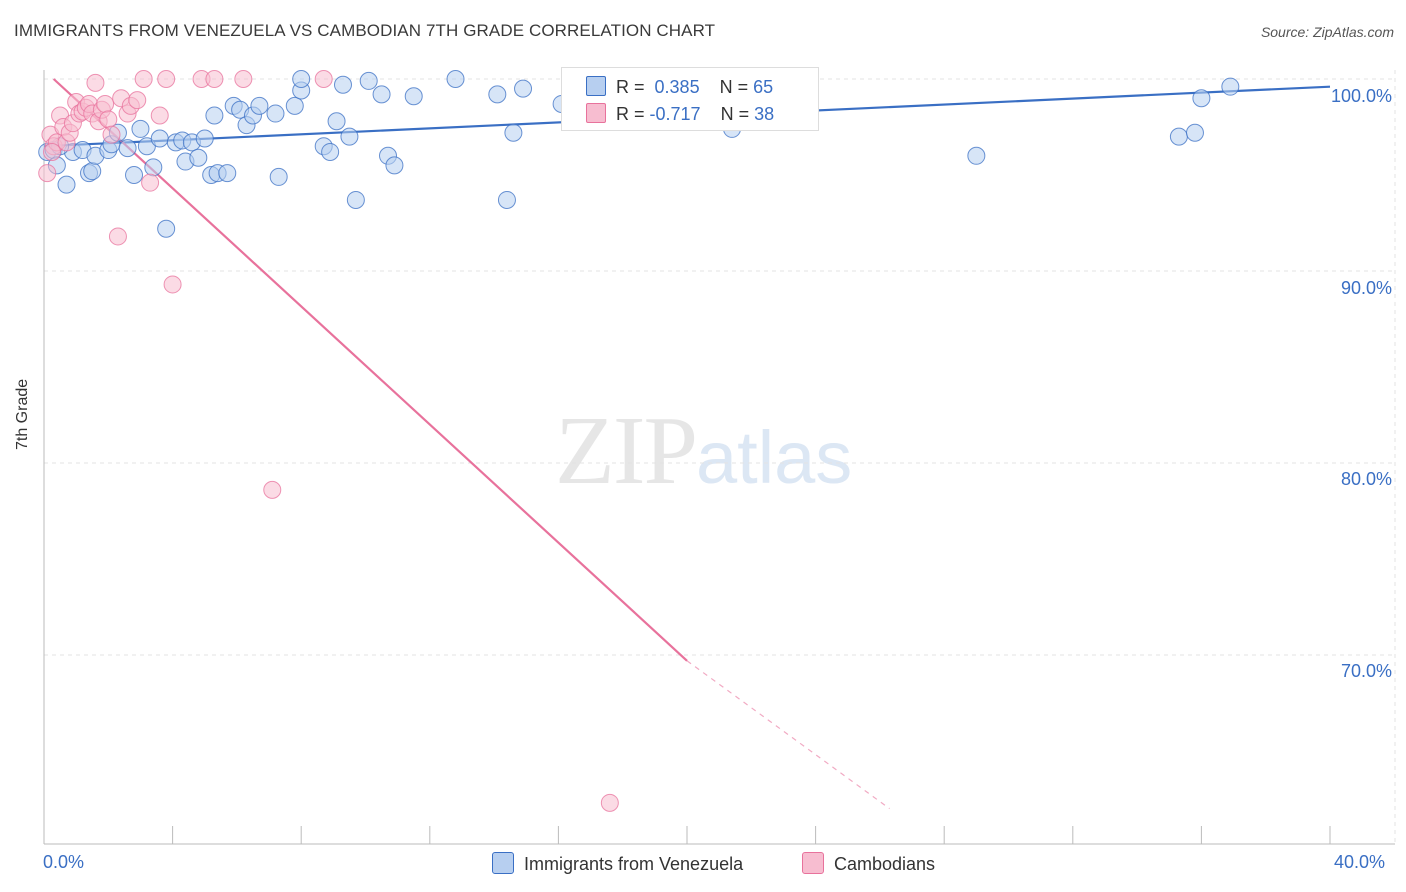 Image resolution: width=1406 pixels, height=892 pixels. I want to click on legend-item-venezuela: Immigrants from Venezuela, so click(617, 863).